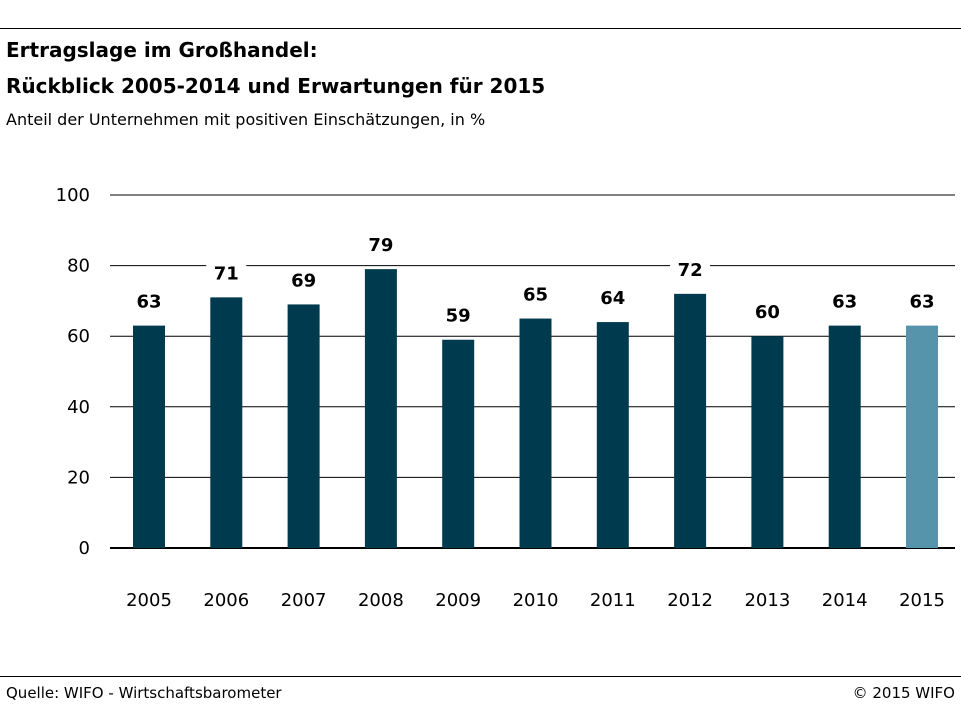  What do you see at coordinates (78, 336) in the screenshot?
I see `y-tick-label: 60` at bounding box center [78, 336].